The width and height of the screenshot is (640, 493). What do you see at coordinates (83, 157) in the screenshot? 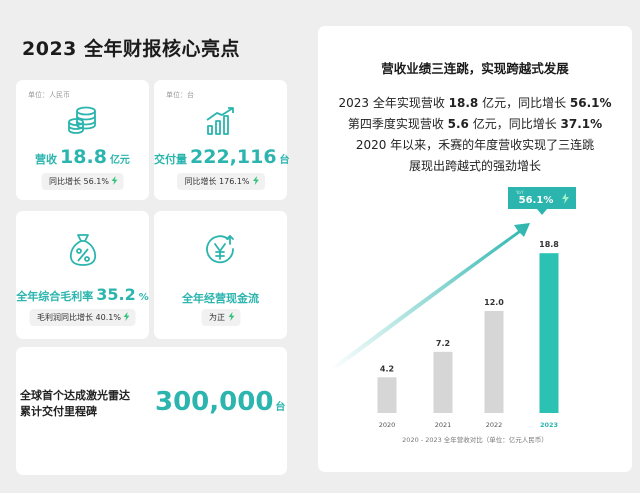
I see `revenue-value: 18.8` at bounding box center [83, 157].